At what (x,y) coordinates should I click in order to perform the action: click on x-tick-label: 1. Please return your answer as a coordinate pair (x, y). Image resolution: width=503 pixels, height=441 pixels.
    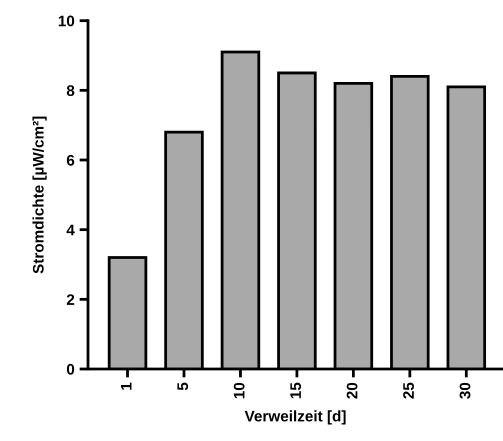
    Looking at the image, I should click on (126, 386).